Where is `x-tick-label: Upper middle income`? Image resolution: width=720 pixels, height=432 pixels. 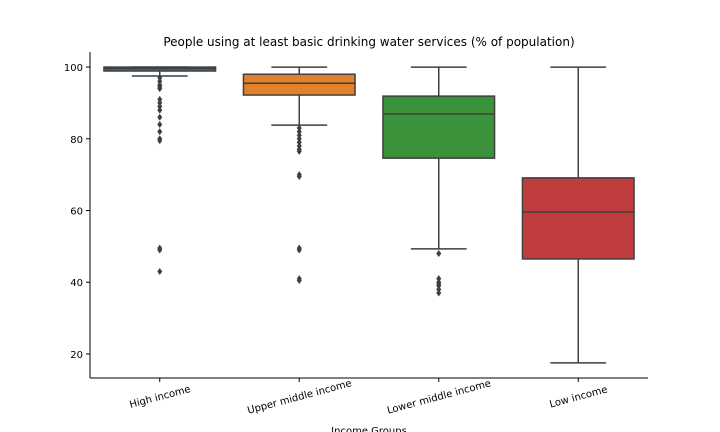
x-tick-label: Upper middle income is located at coordinates (299, 397).